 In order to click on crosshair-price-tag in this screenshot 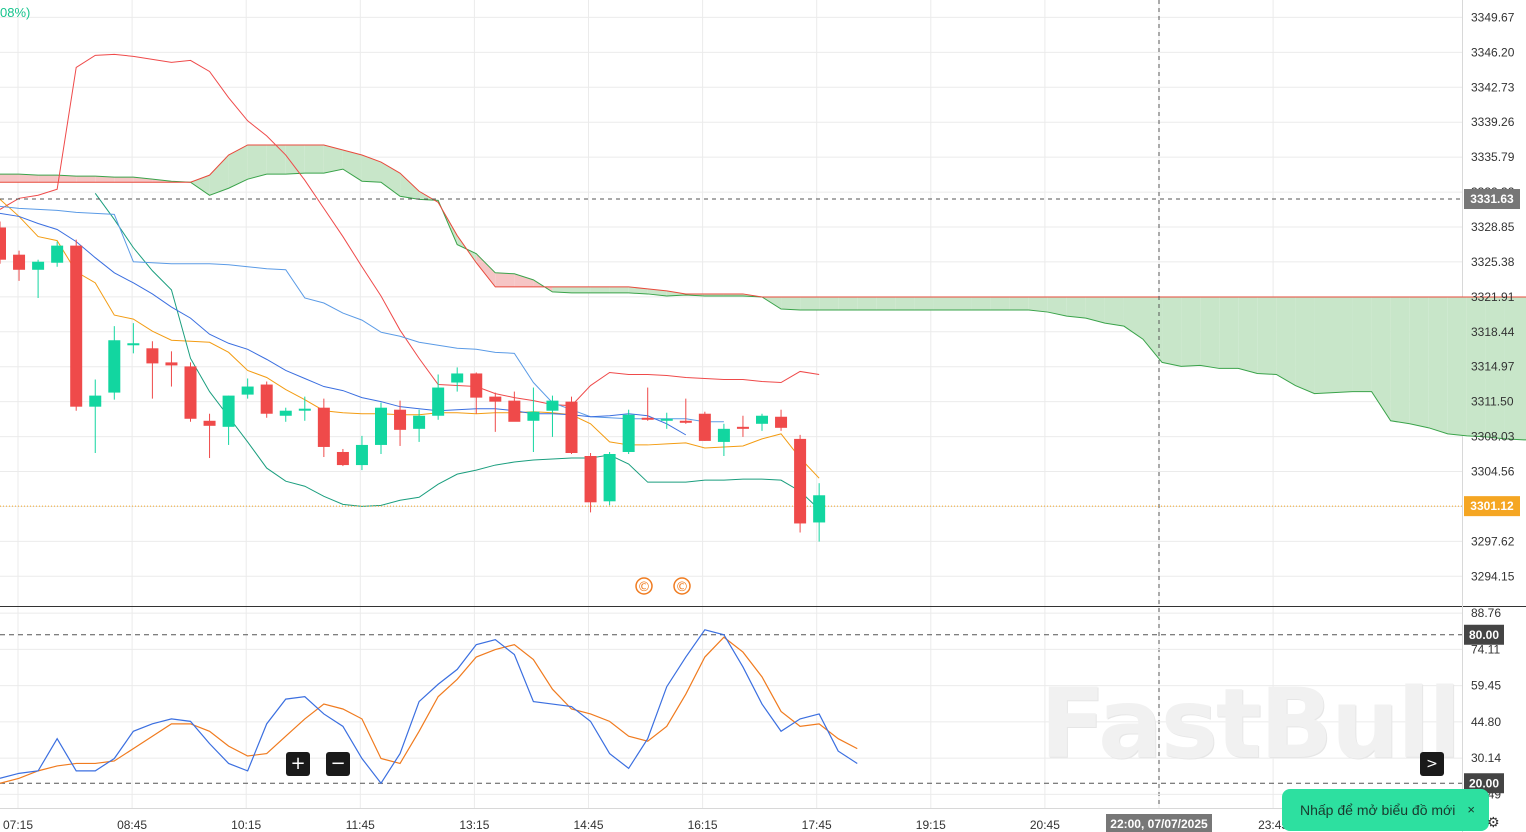, I will do `click(1492, 199)`.